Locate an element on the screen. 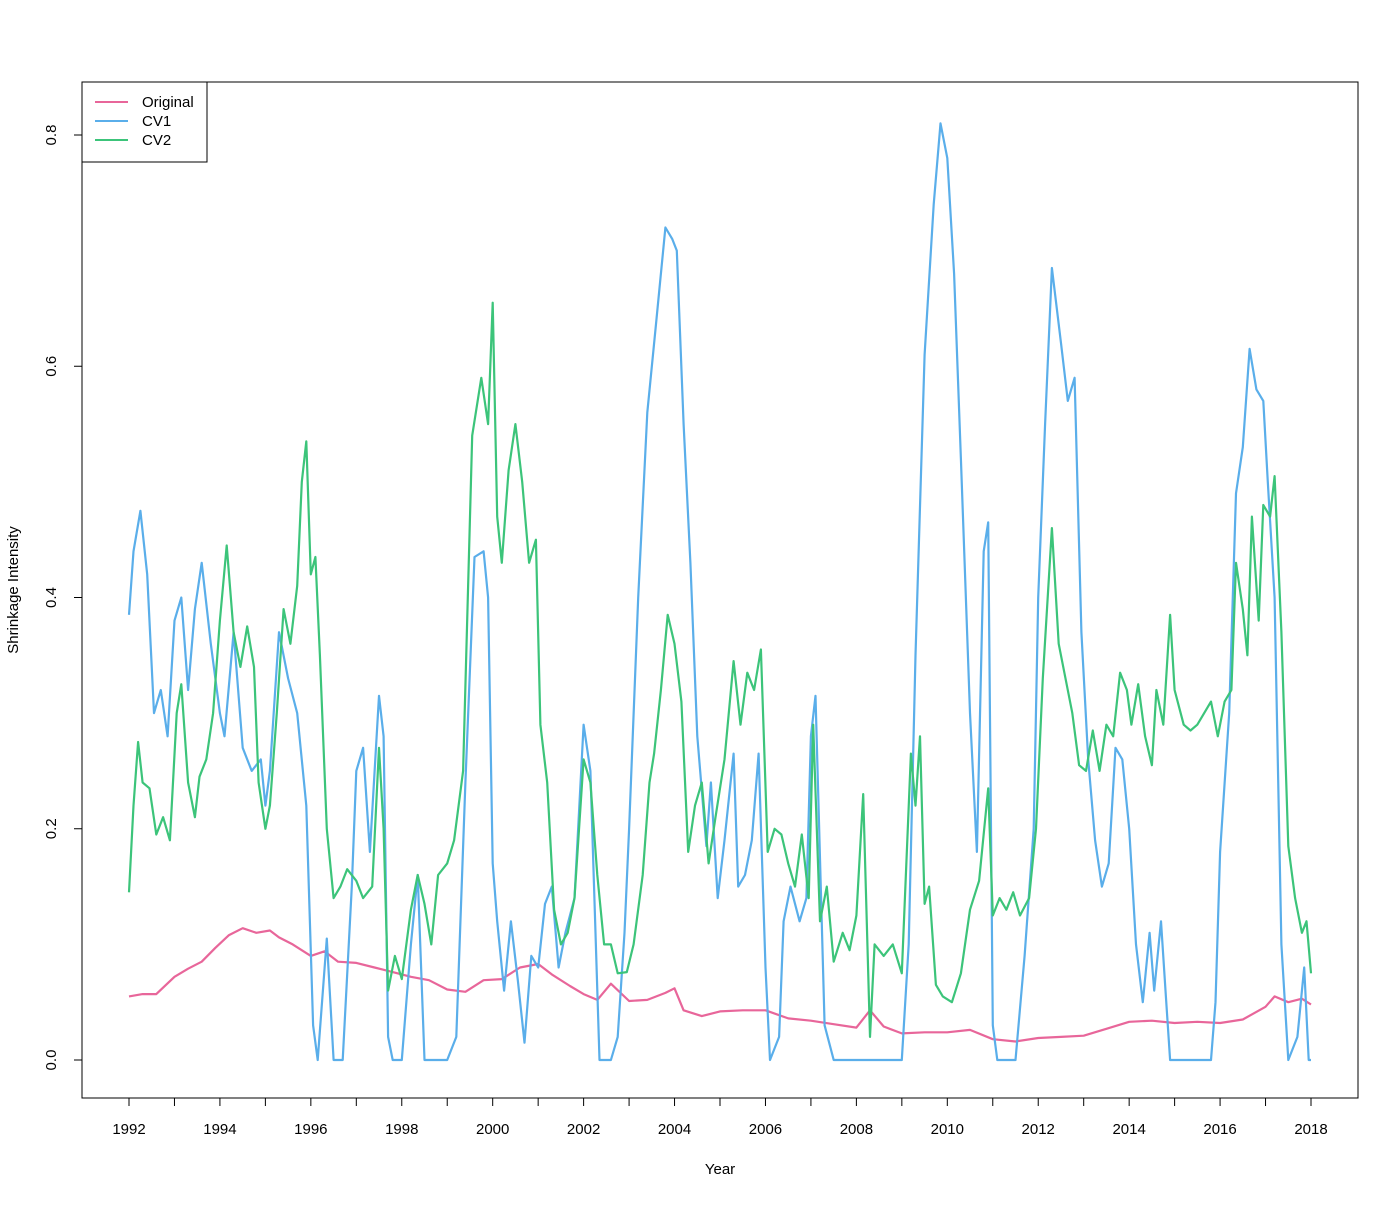  x-tick-label: 2008 is located at coordinates (856, 1129).